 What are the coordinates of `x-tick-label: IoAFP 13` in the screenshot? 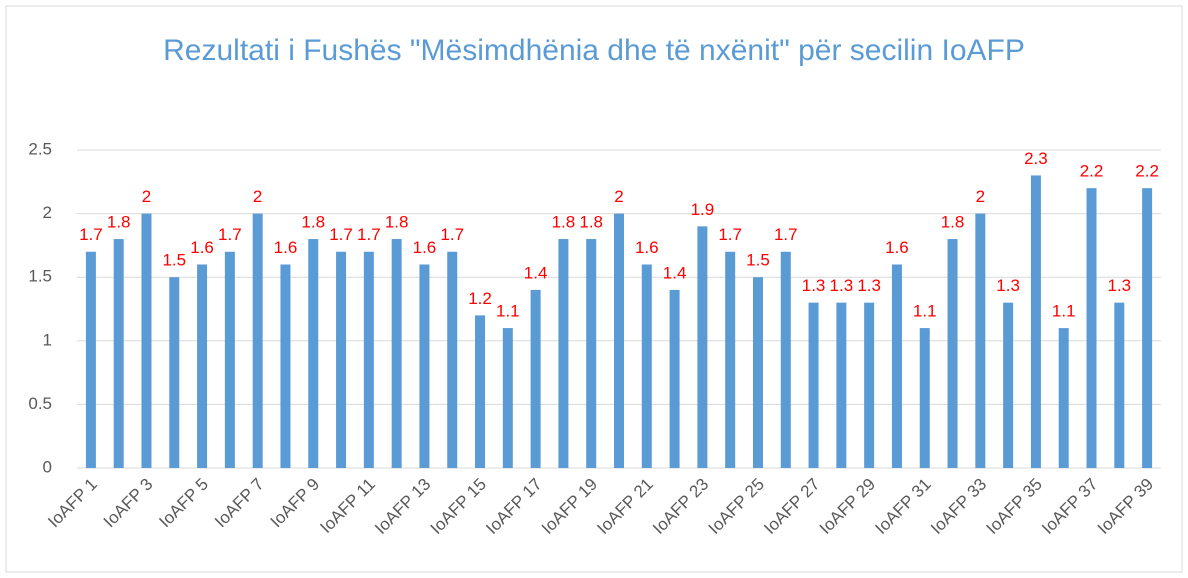 It's located at (402, 506).